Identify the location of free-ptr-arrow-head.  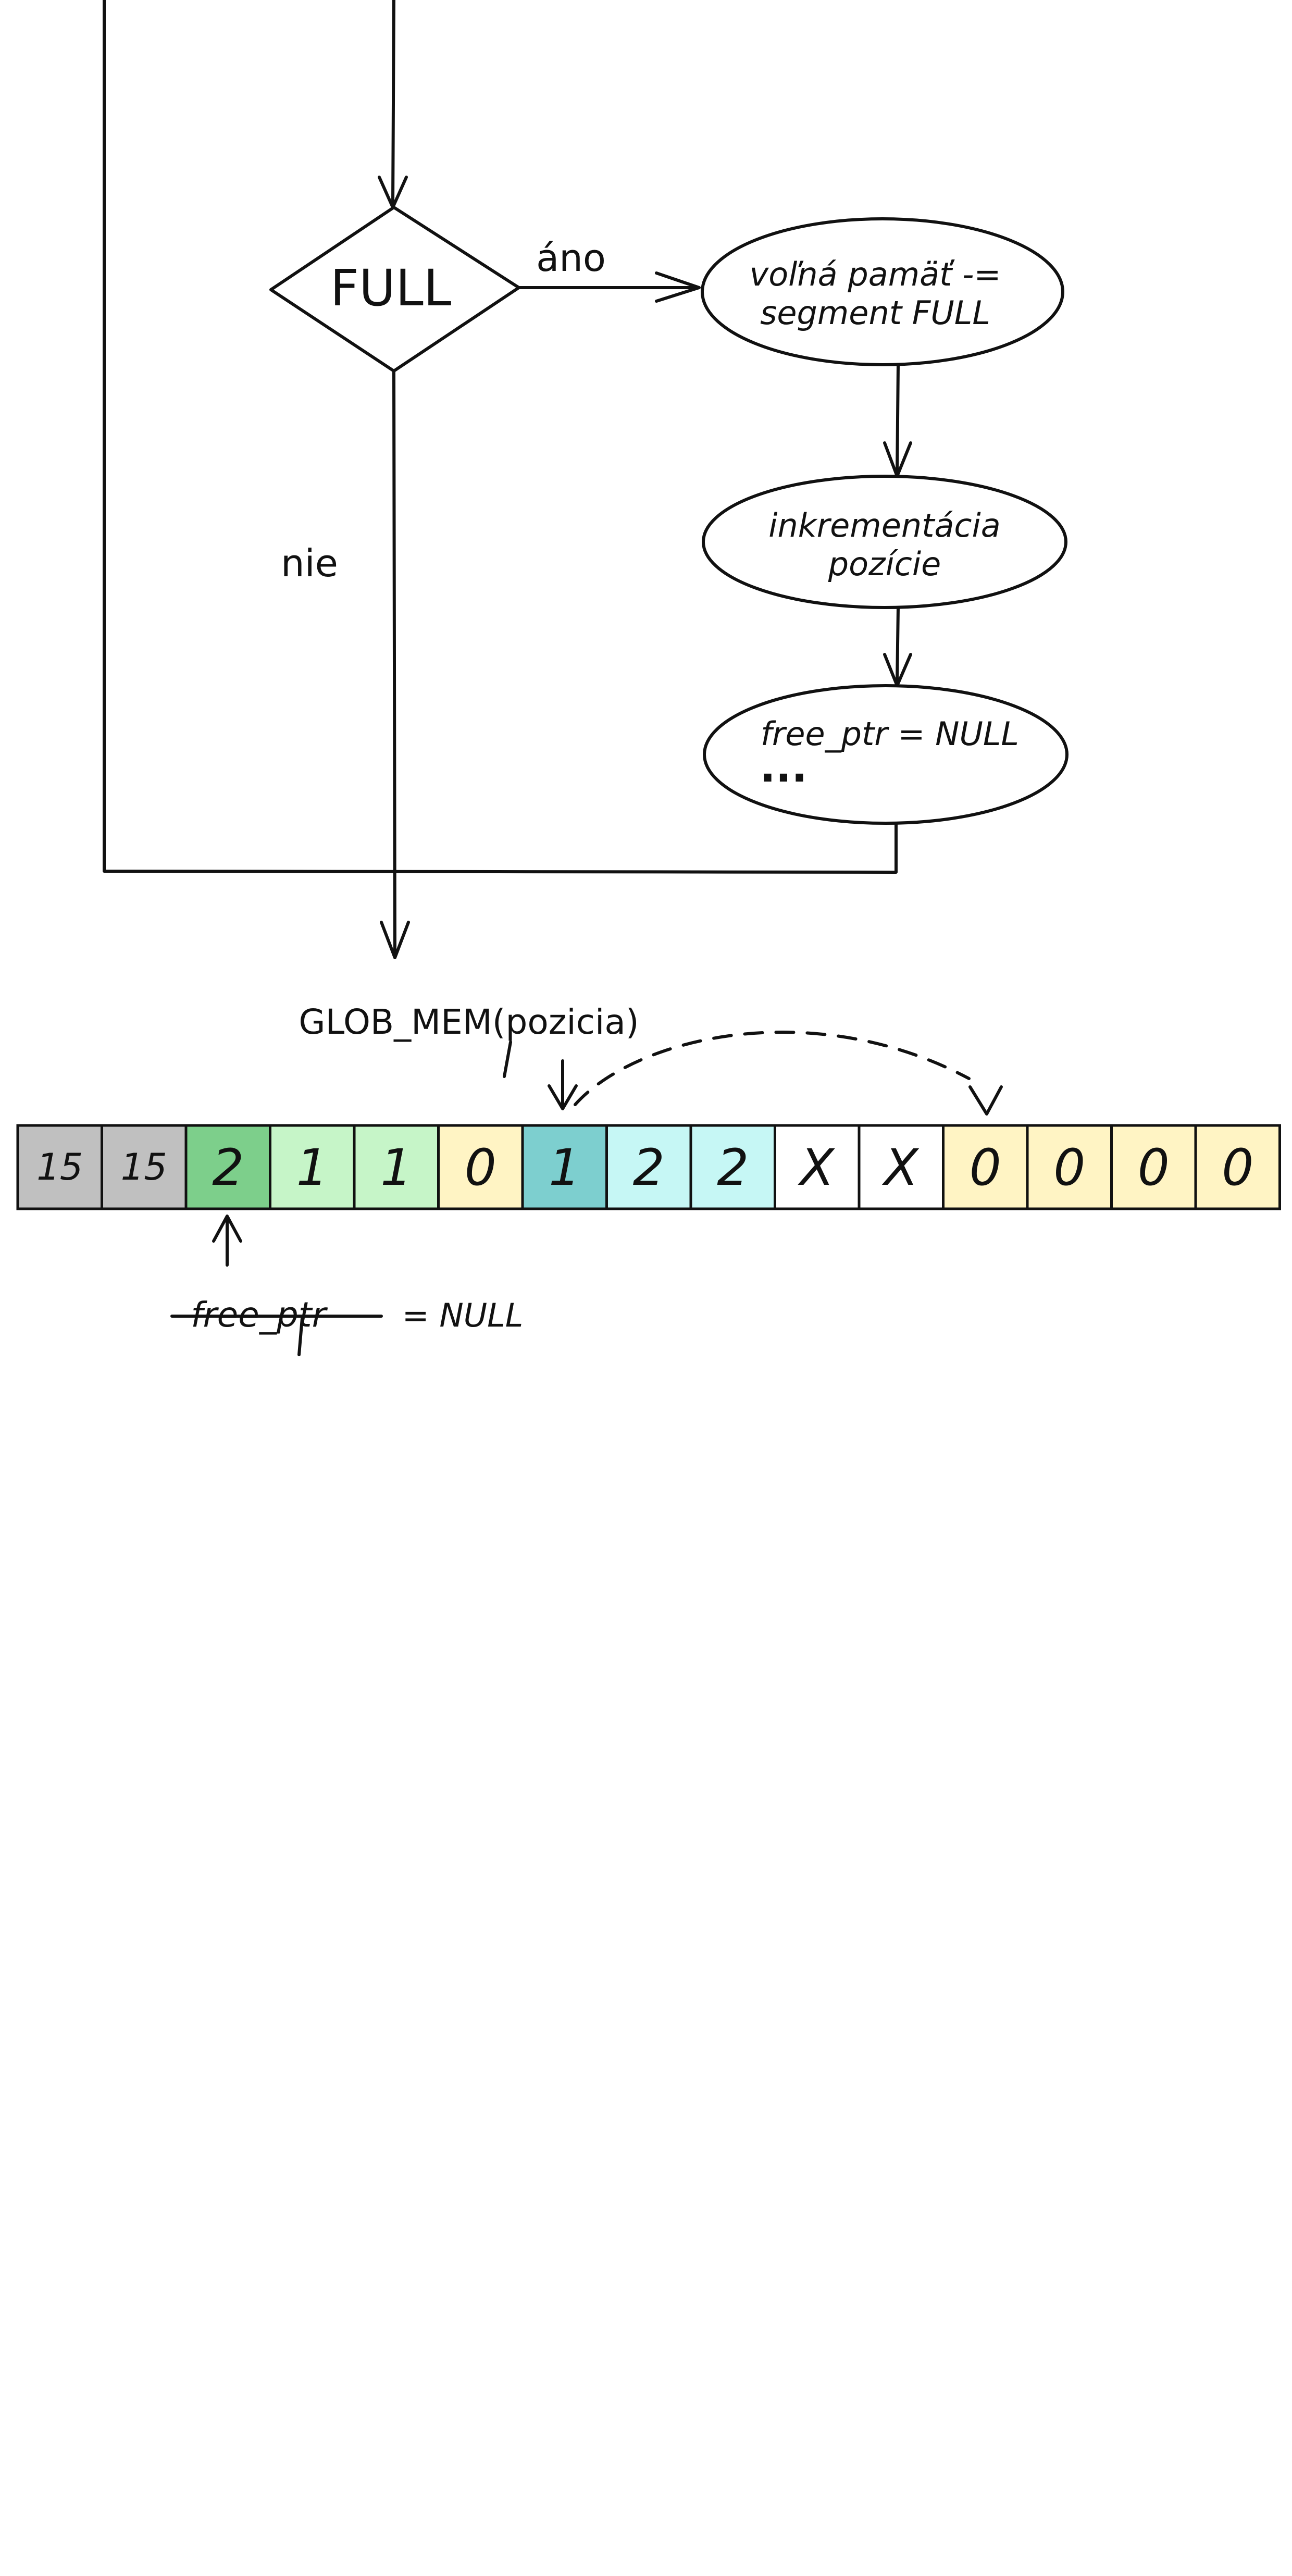
(227, 1229).